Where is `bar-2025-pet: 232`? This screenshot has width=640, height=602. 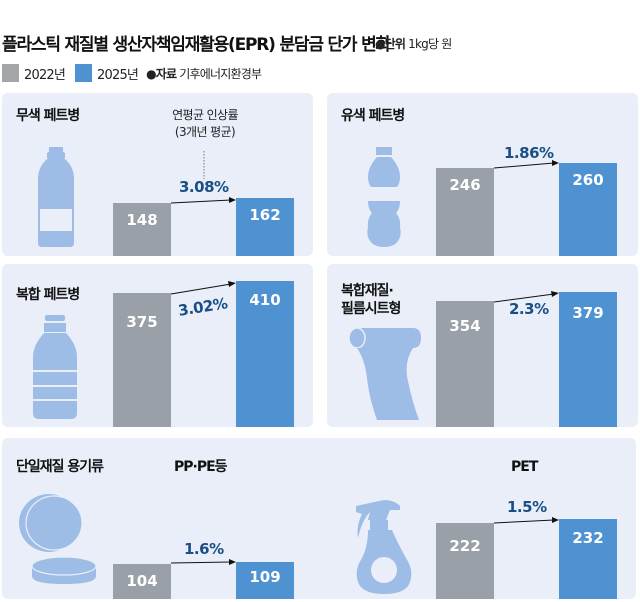 bar-2025-pet: 232 is located at coordinates (588, 559).